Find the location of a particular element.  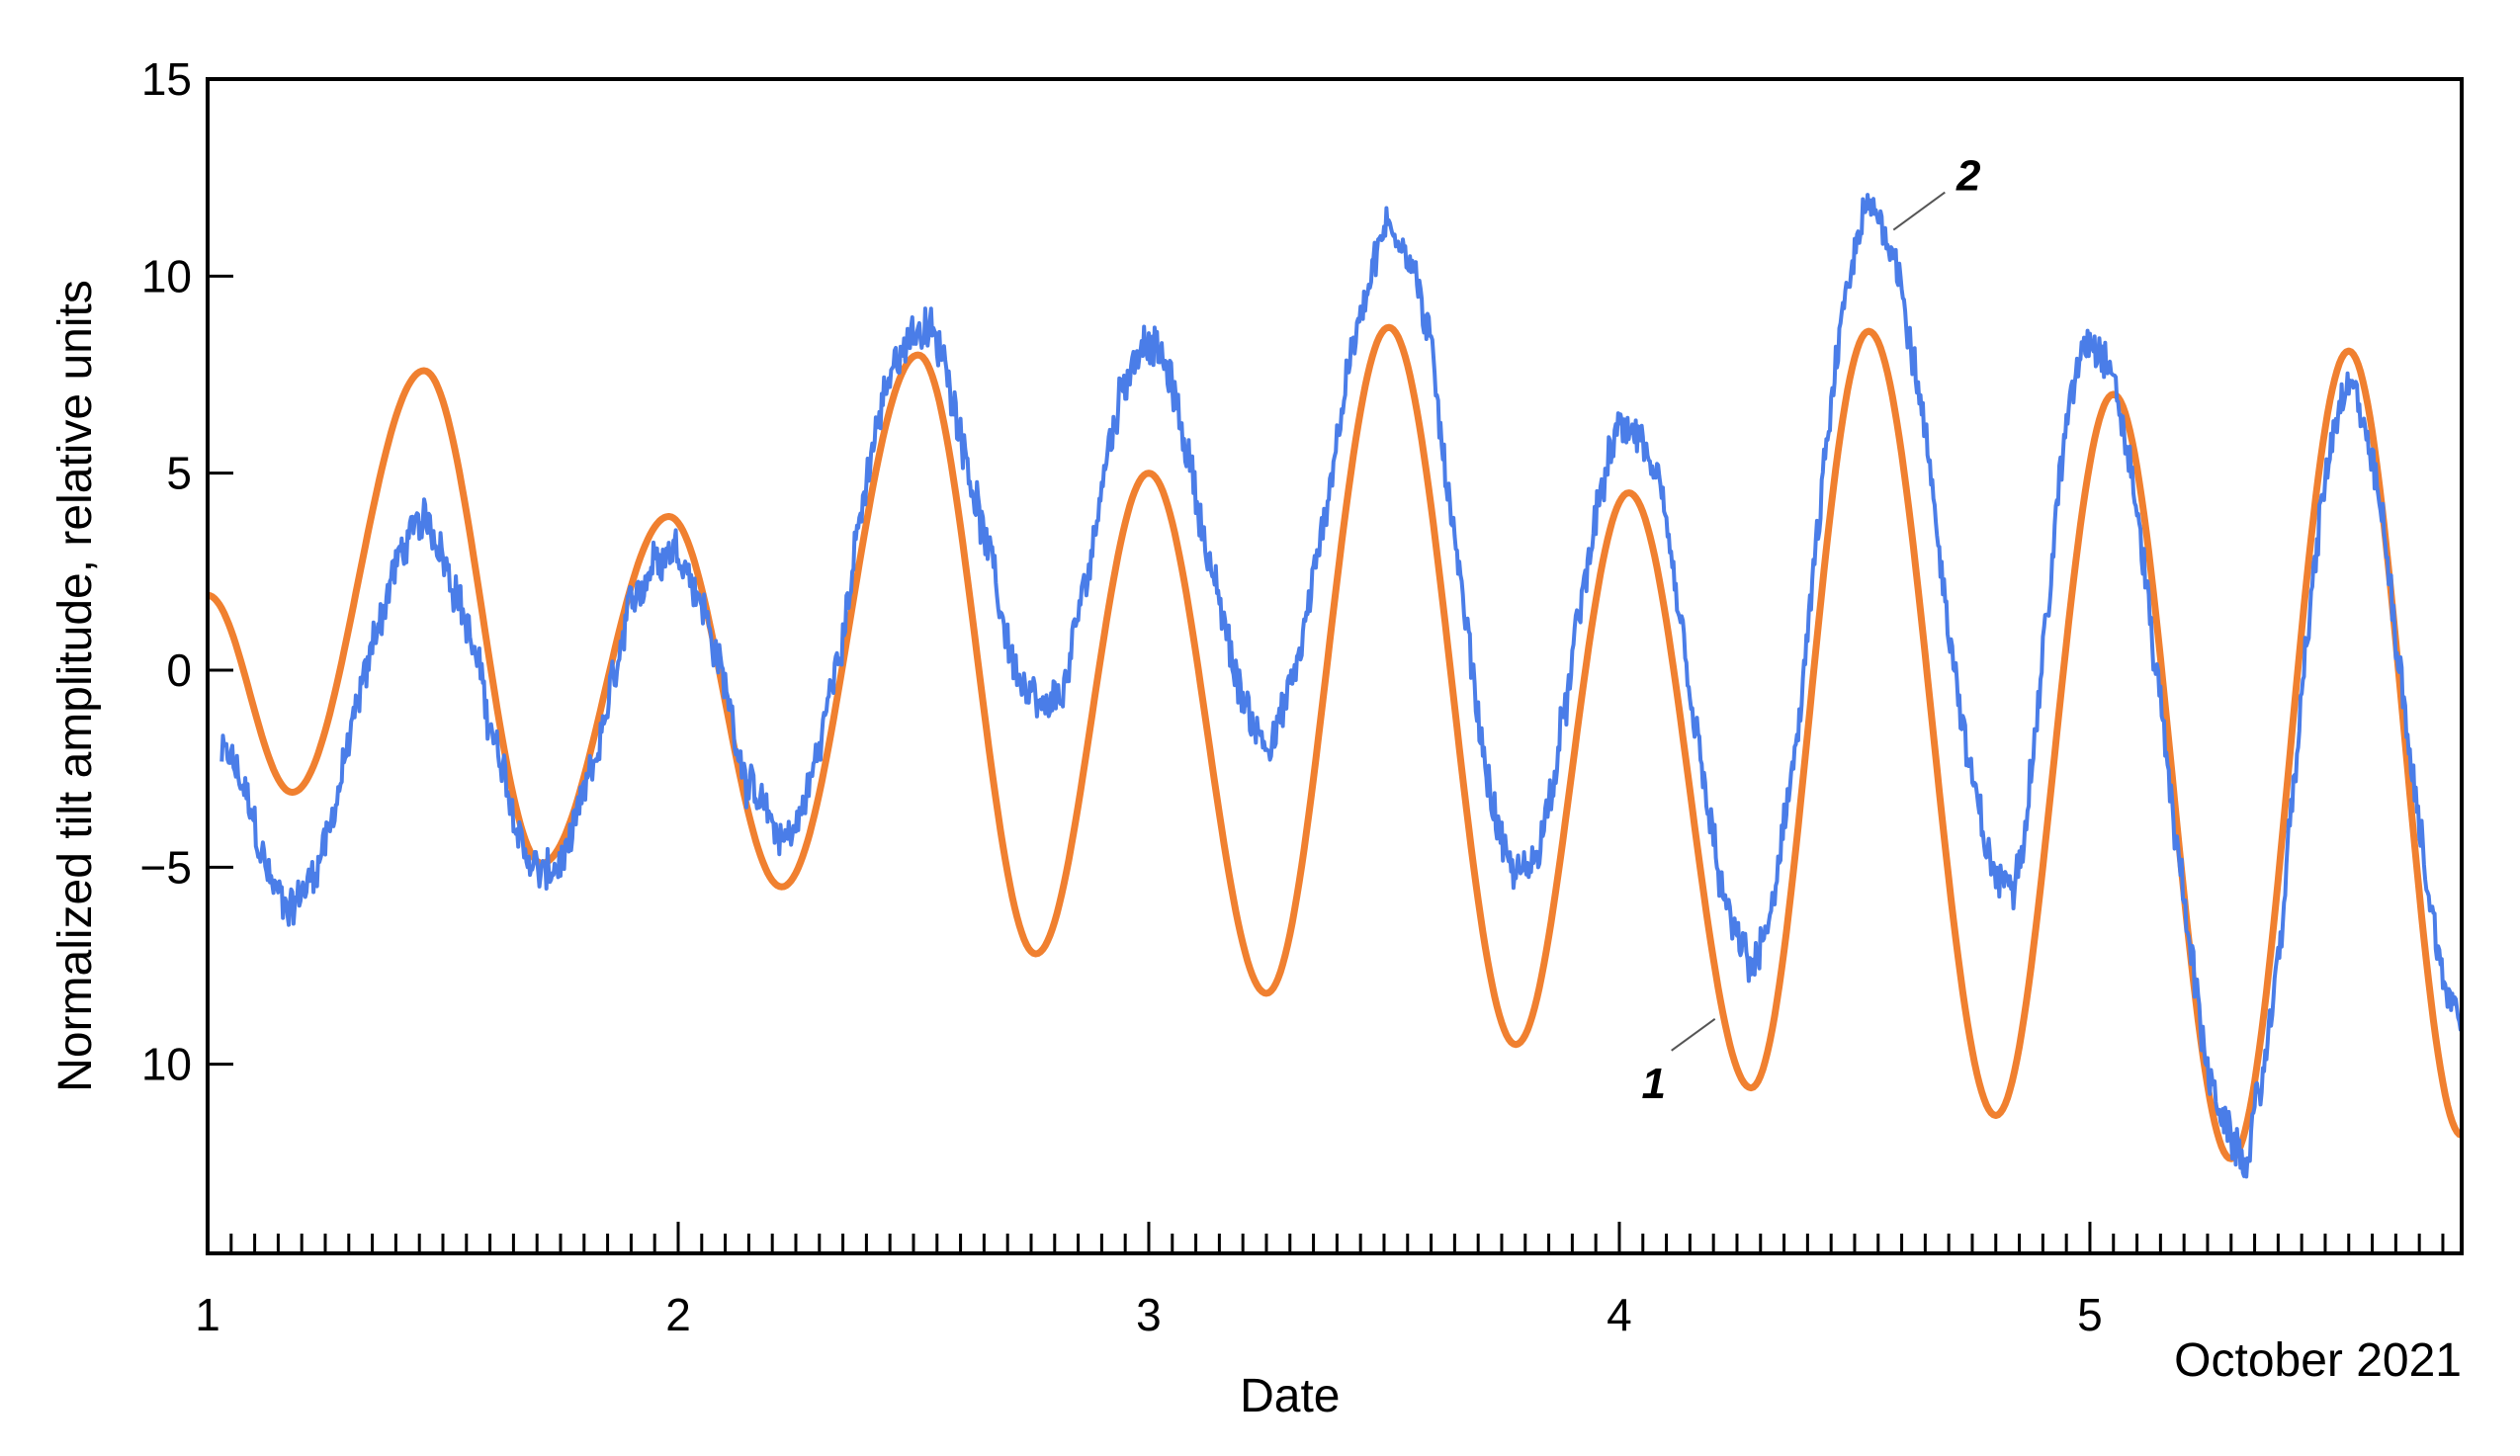

x-tick-label: 4 is located at coordinates (1619, 1314).